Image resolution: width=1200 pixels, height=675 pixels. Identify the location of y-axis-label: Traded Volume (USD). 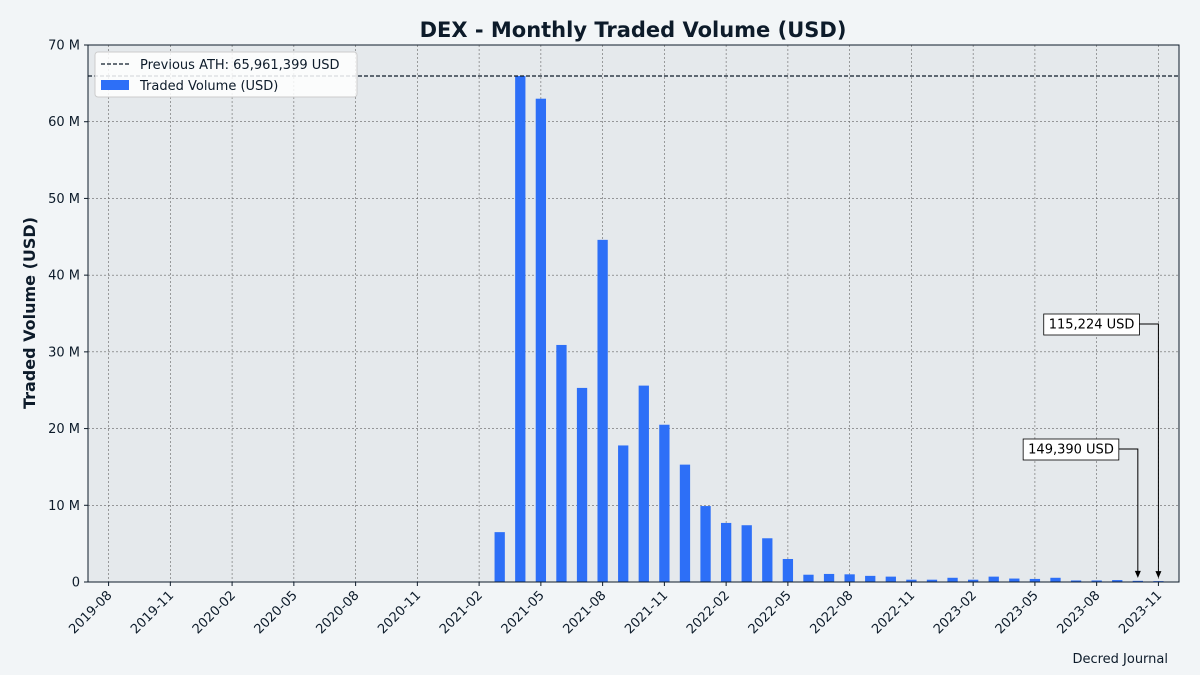
(29, 313).